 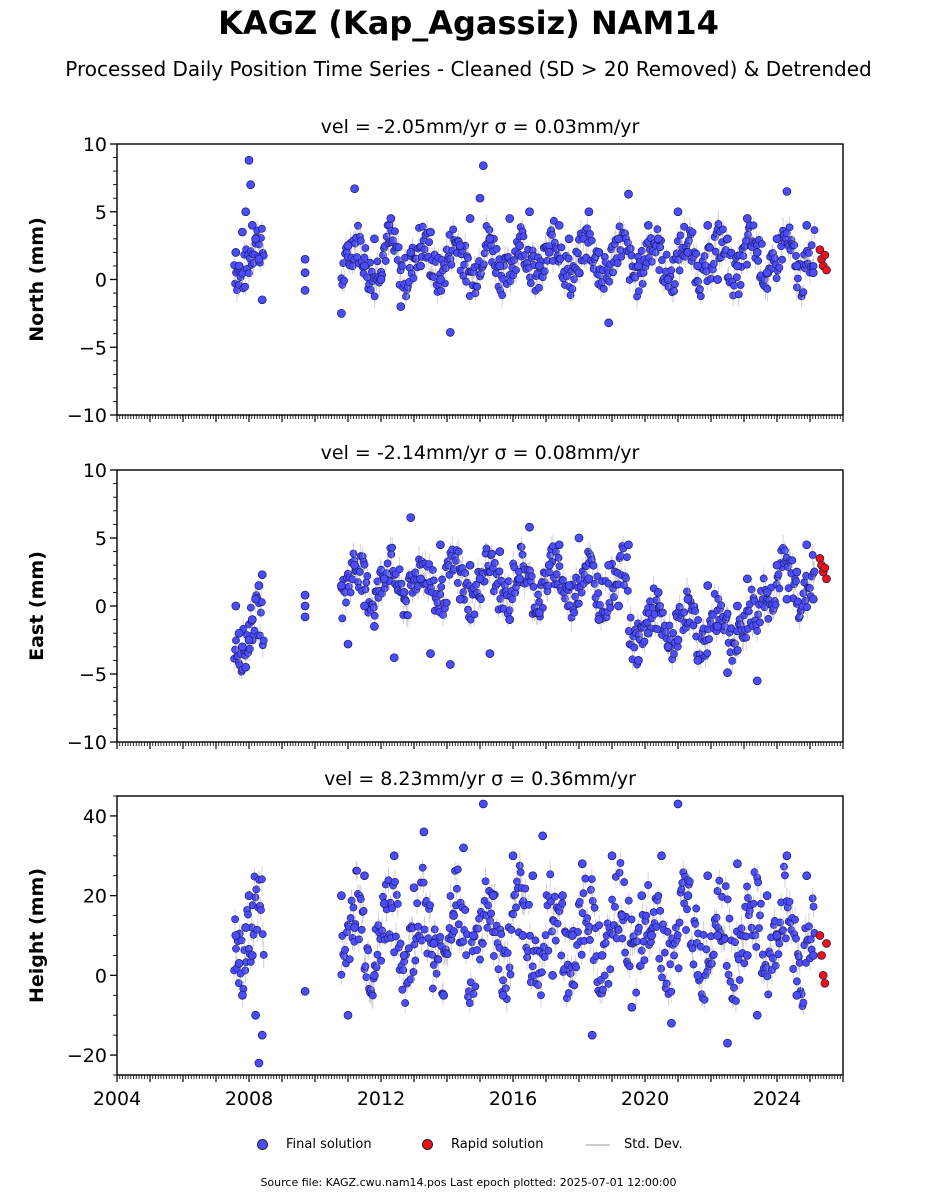 I want to click on panel-title-north: vel = -2.05mm/yr σ = 0.03mm/yr, so click(x=480, y=127).